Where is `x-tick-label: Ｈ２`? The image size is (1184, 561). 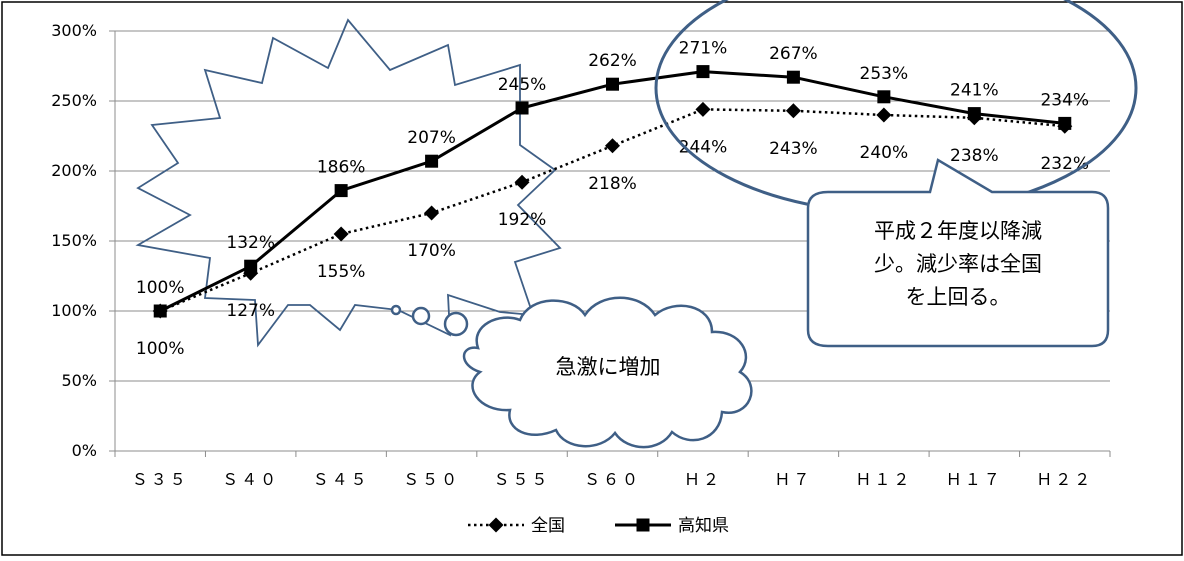 x-tick-label: Ｈ２ is located at coordinates (703, 479).